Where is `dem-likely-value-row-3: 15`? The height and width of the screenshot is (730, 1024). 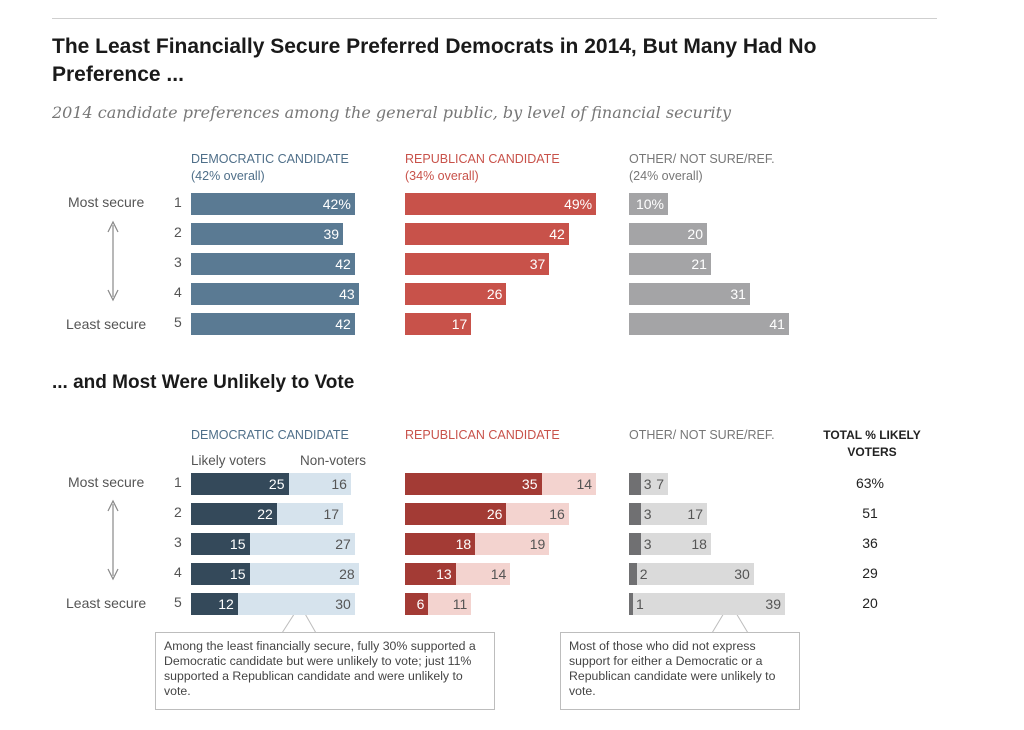
dem-likely-value-row-3: 15 is located at coordinates (237, 544).